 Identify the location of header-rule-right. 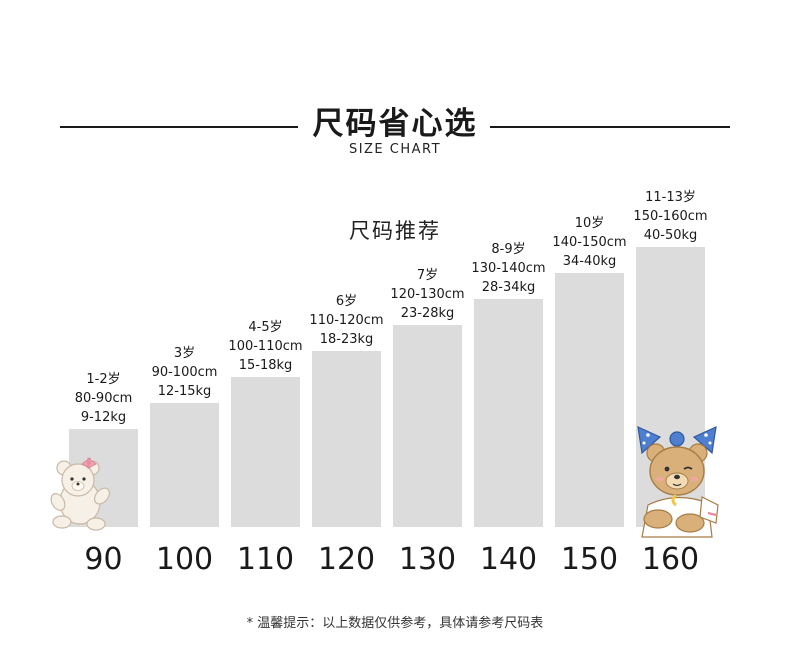
(610, 127).